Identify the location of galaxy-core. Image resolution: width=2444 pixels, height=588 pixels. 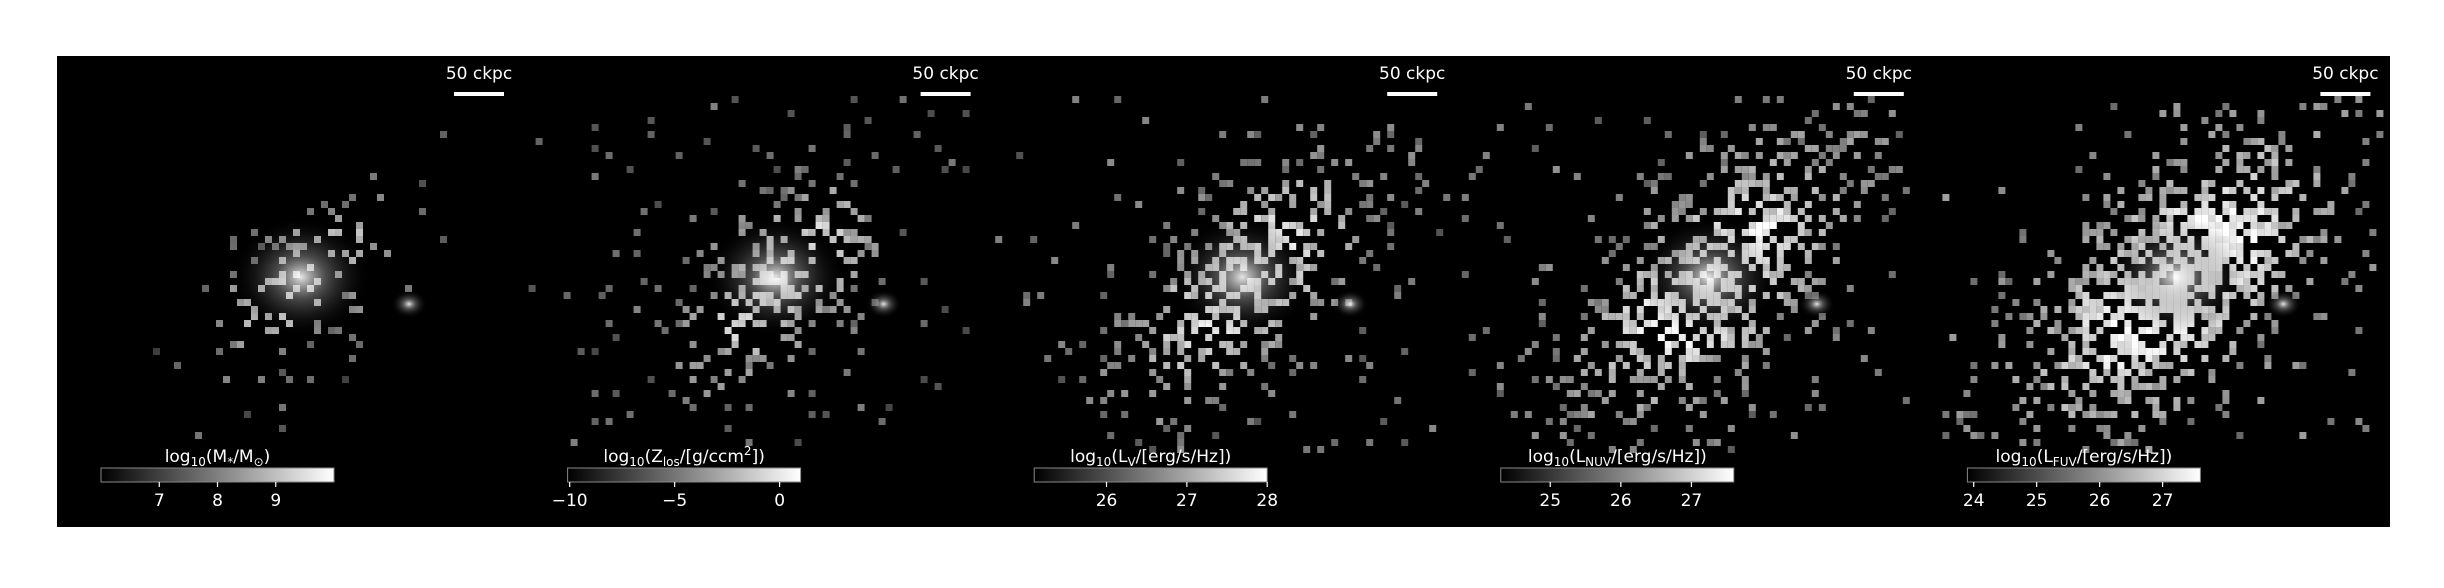
(301, 277).